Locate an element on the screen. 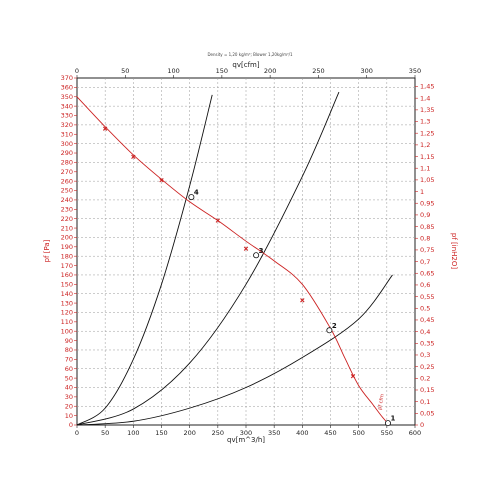 Image resolution: width=500 pixels, height=500 pixels. x-top-tick-label: 200 is located at coordinates (270, 71).